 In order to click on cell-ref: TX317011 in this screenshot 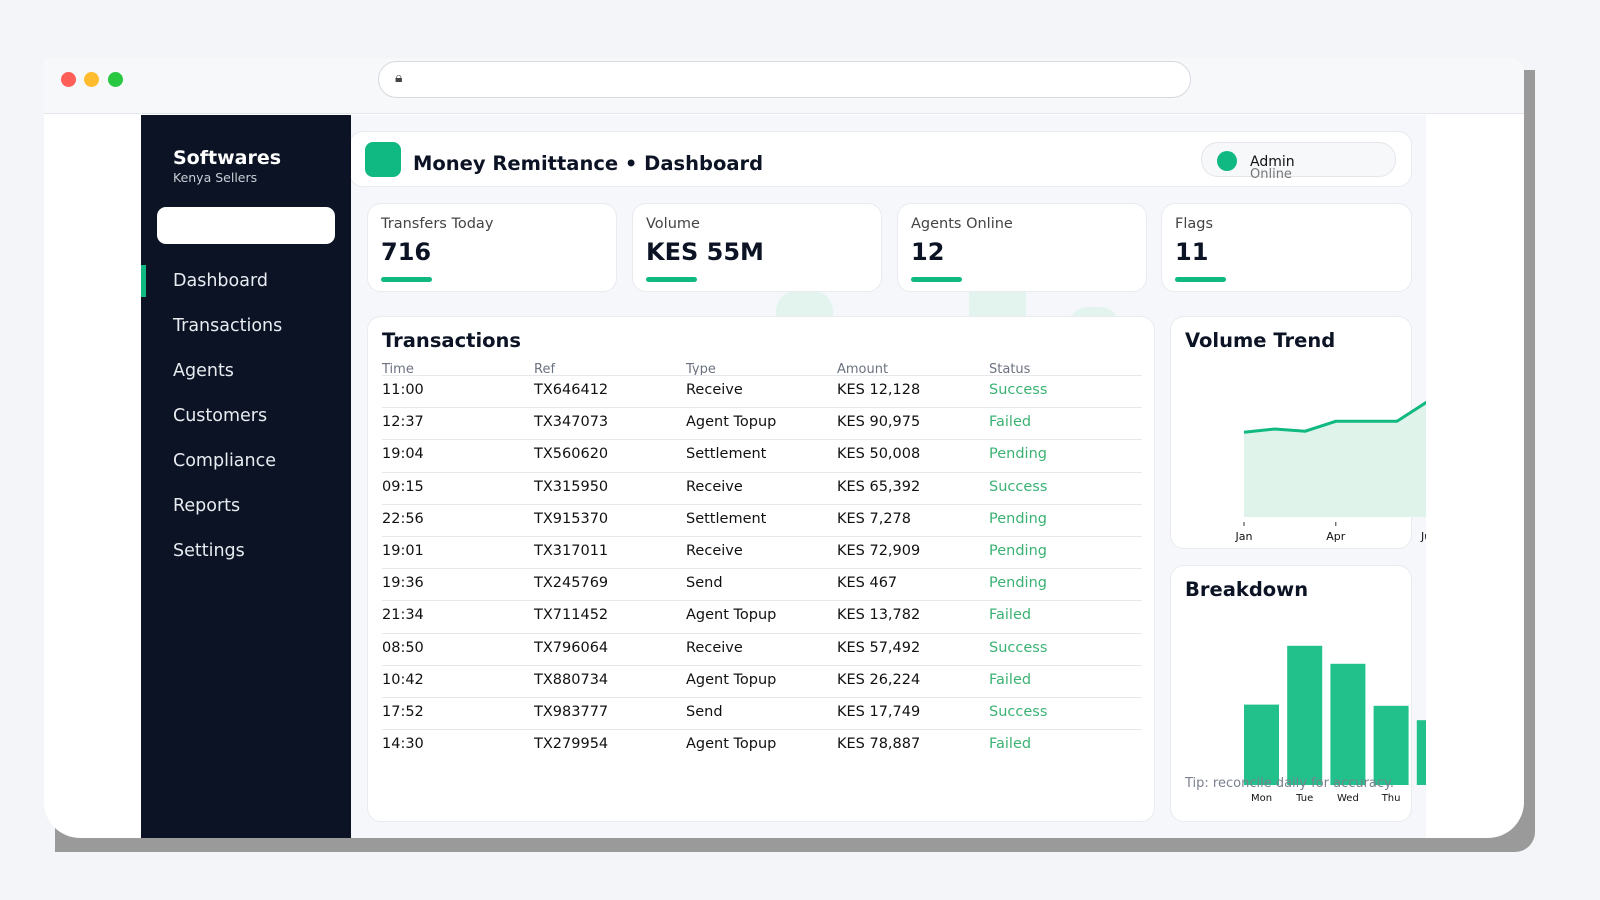, I will do `click(571, 551)`.